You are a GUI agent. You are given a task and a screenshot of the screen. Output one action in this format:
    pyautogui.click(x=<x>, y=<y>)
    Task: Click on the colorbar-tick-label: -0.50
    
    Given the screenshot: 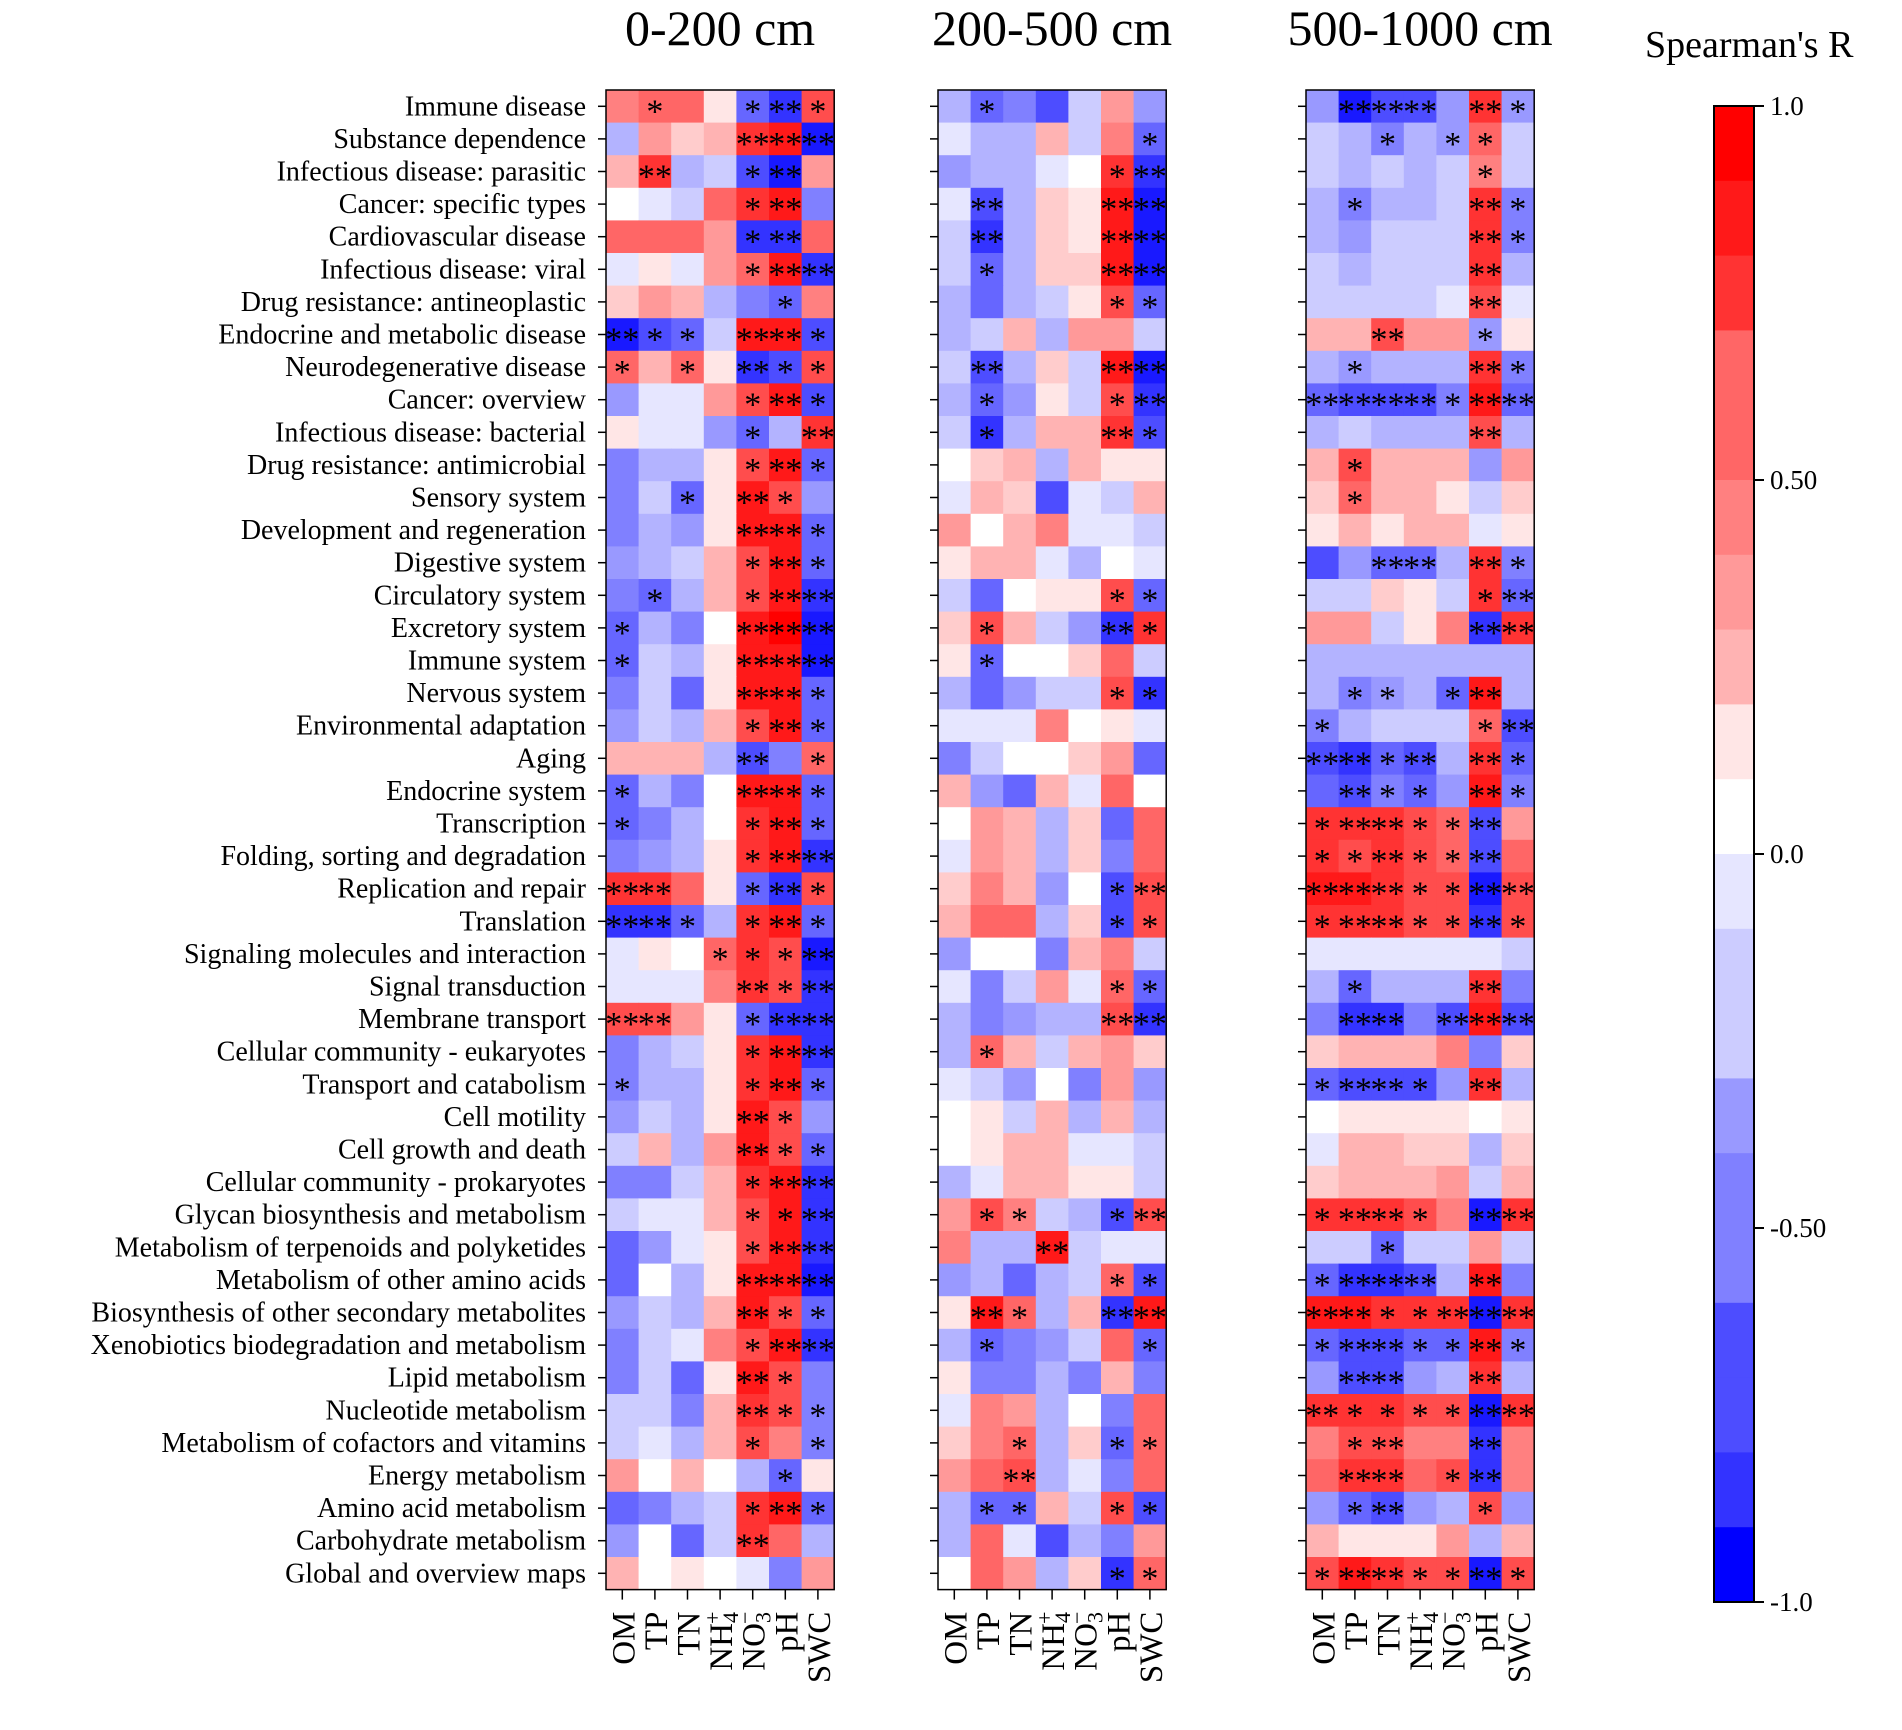 What is the action you would take?
    pyautogui.click(x=1798, y=1228)
    